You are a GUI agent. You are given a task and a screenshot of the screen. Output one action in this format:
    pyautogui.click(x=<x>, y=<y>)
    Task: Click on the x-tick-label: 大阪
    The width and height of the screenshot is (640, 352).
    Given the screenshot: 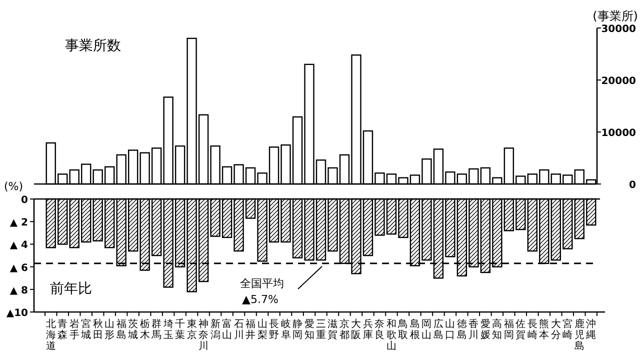 What is the action you would take?
    pyautogui.click(x=356, y=329)
    